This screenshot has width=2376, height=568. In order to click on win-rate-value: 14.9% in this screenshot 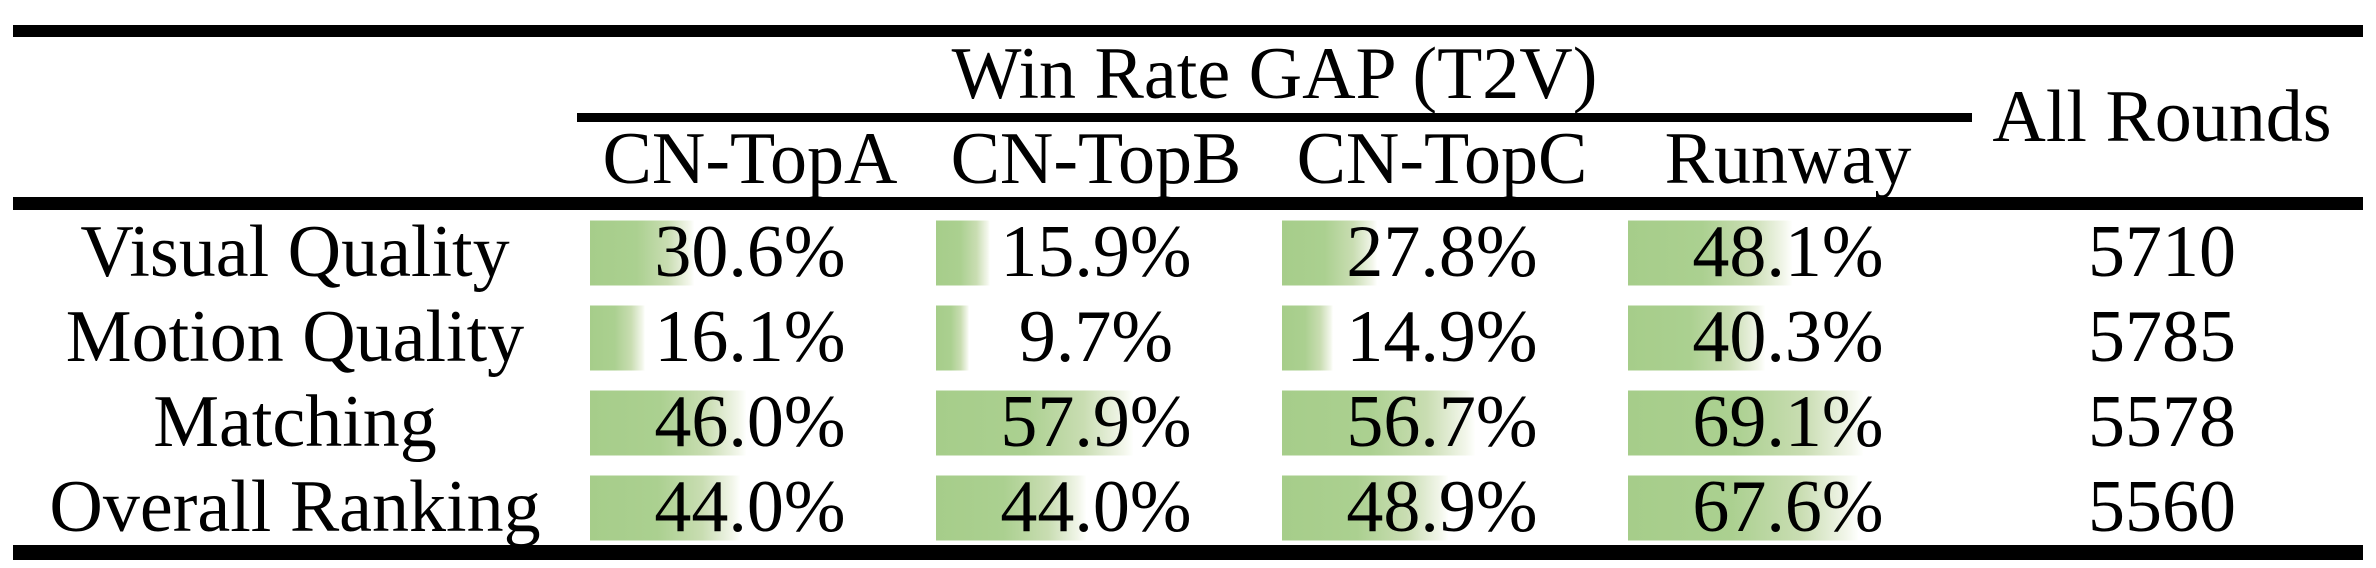, I will do `click(1442, 337)`.